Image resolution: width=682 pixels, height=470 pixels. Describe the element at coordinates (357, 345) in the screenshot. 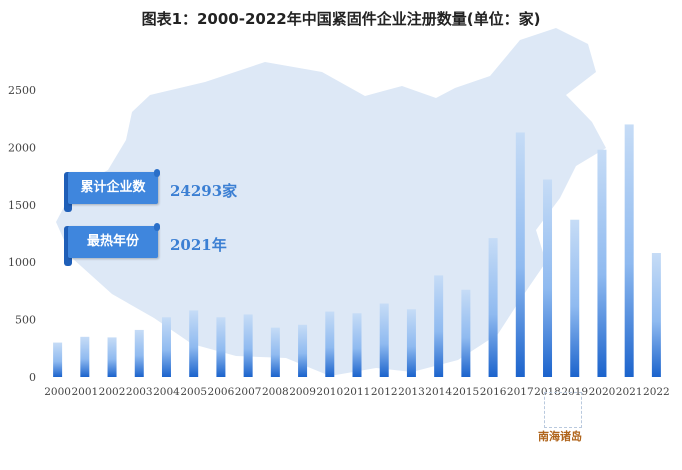

I see `bar-2011` at that location.